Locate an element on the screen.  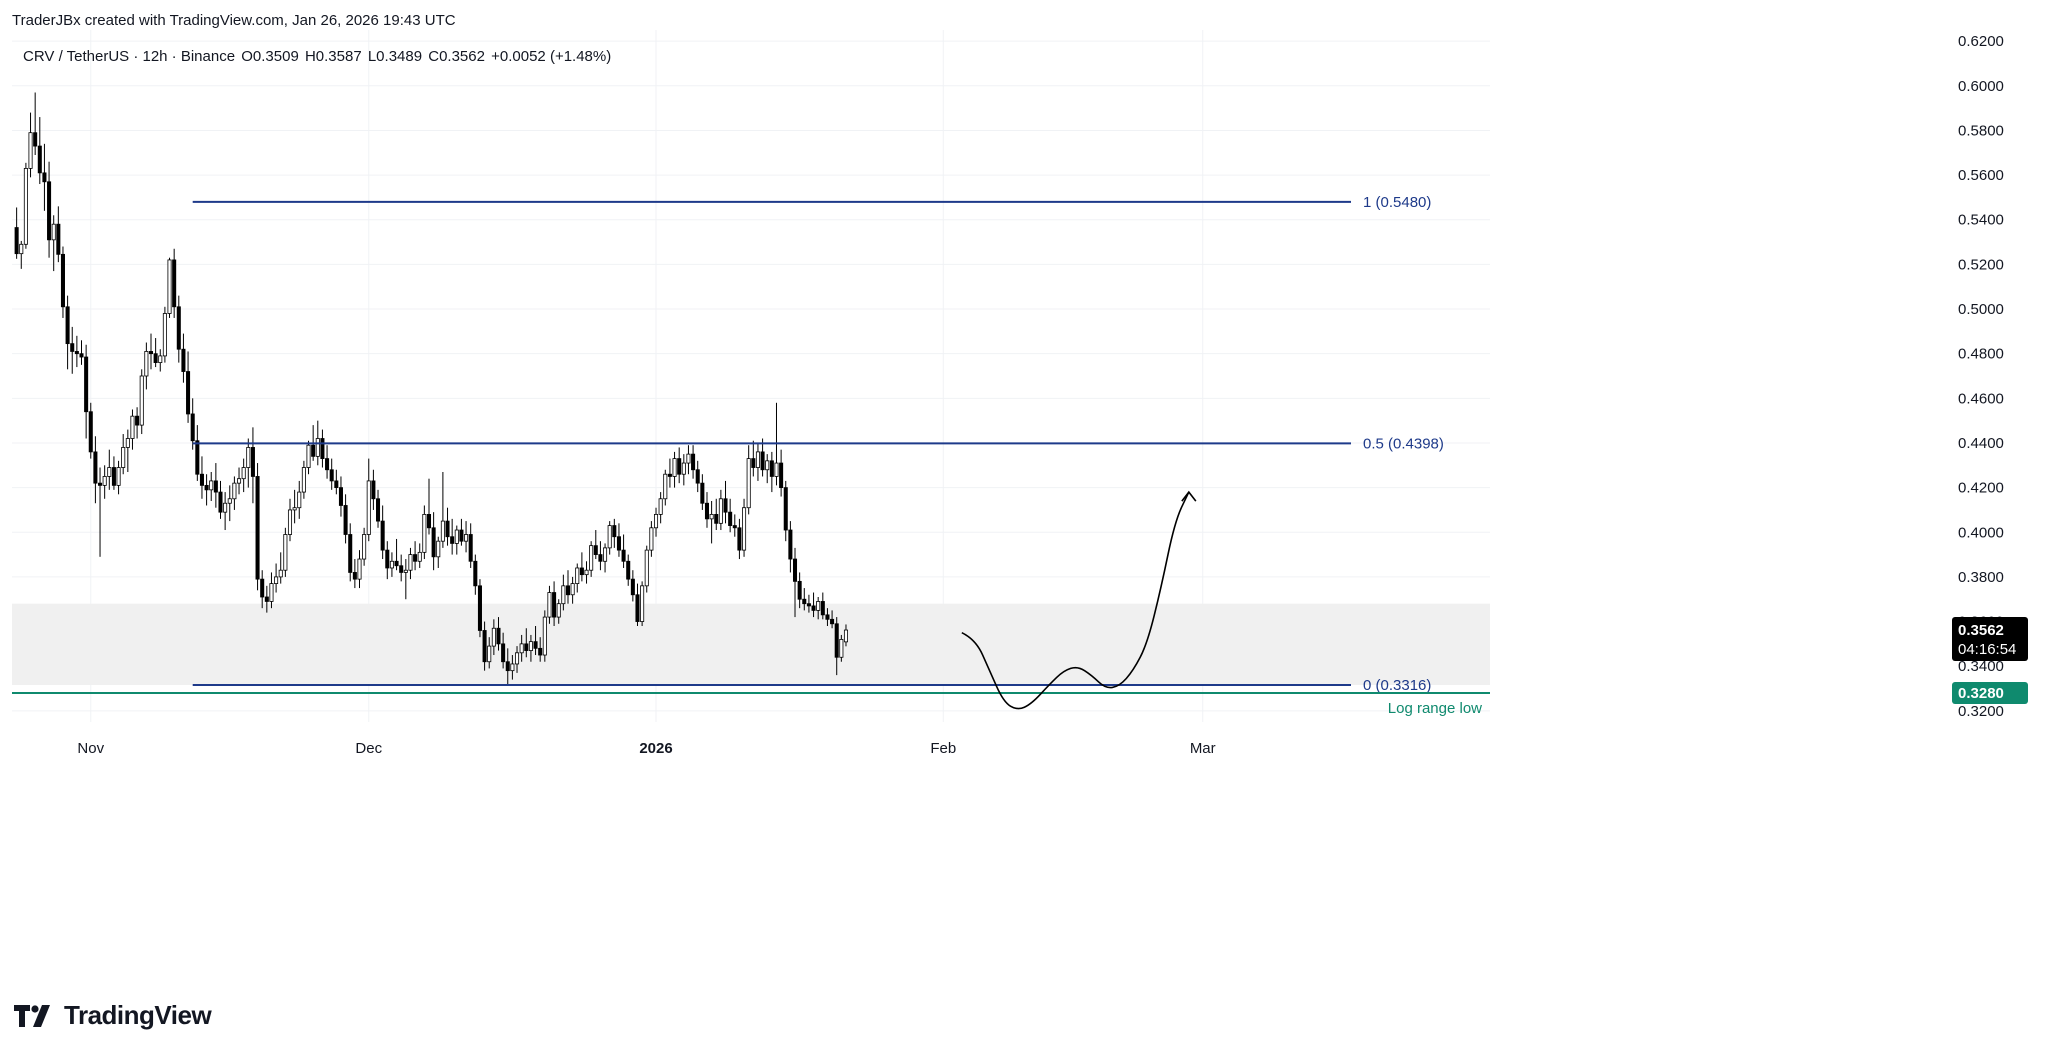
price-tick-label: 0.4400 is located at coordinates (1981, 443).